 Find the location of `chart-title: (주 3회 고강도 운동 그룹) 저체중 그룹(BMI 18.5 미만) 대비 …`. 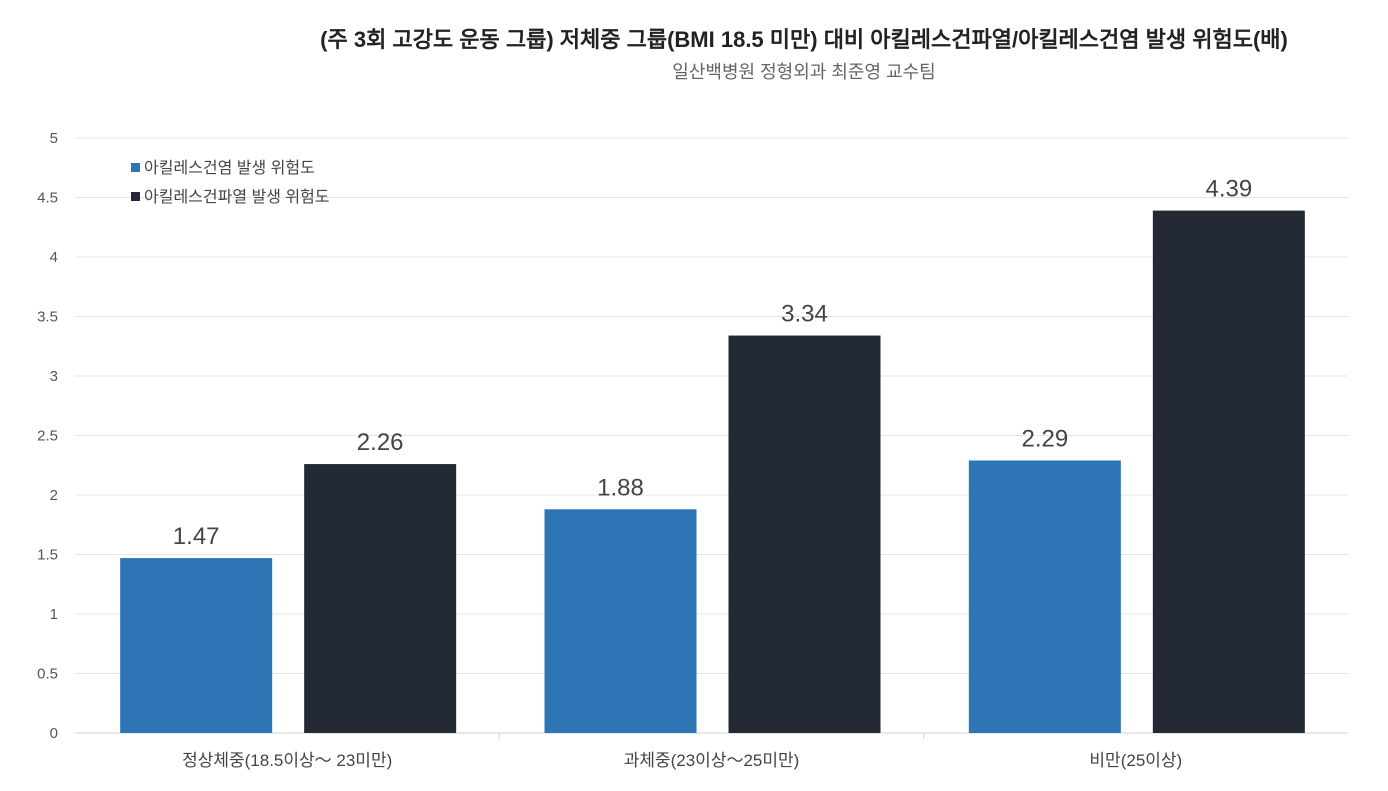

chart-title: (주 3회 고강도 운동 그룹) 저체중 그룹(BMI 18.5 미만) 대비 … is located at coordinates (804, 39).